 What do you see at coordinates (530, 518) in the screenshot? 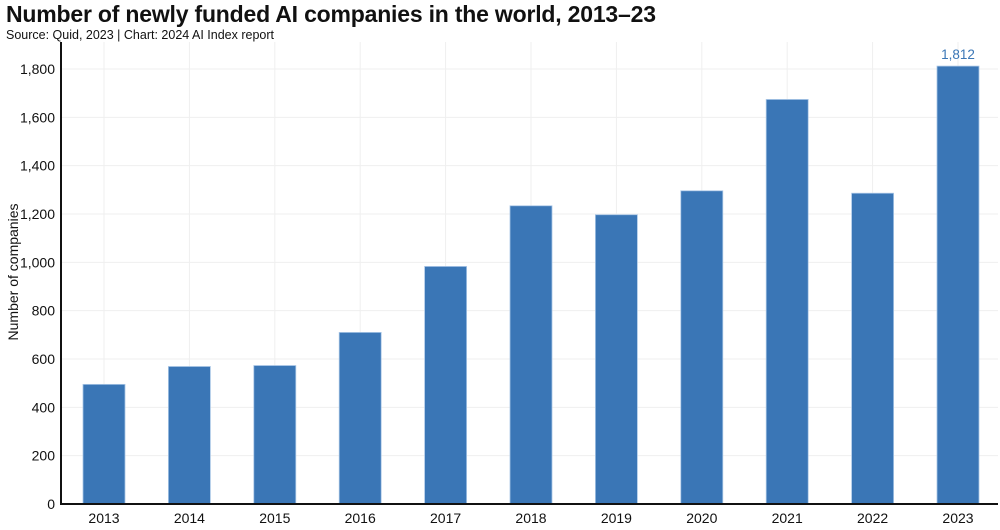
I see `x-tick-label: 2018` at bounding box center [530, 518].